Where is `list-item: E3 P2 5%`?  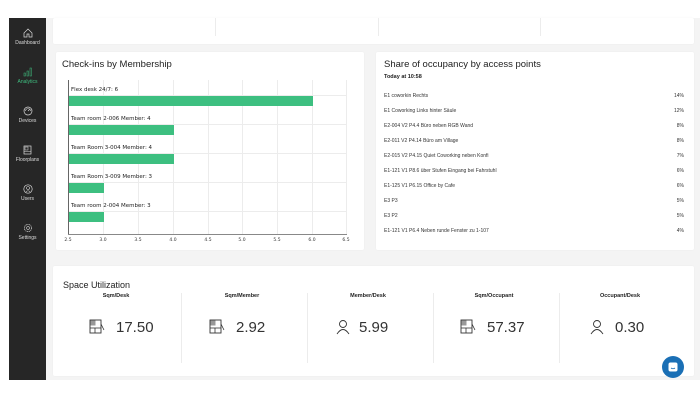
list-item: E3 P2 5% is located at coordinates (534, 218).